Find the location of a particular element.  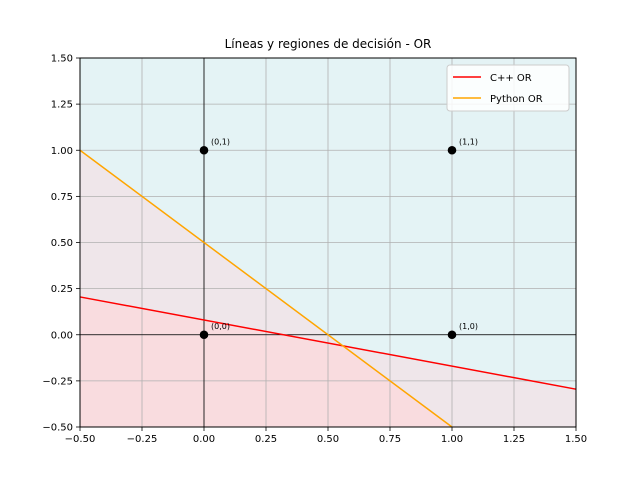

x-tick-label: −0.50 is located at coordinates (80, 439).